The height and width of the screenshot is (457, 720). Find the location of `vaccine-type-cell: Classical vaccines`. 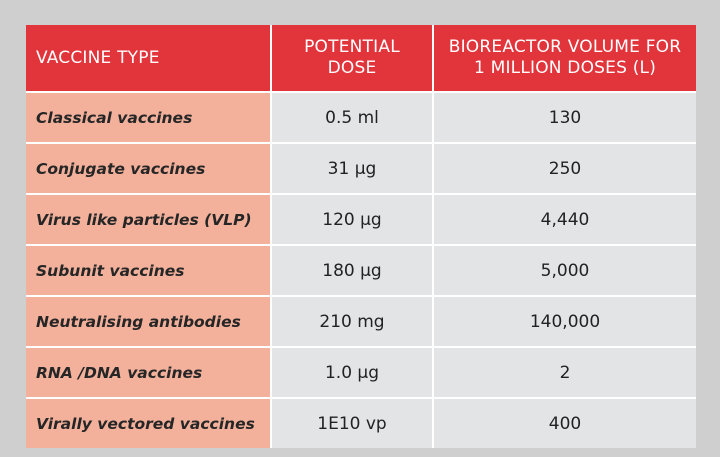

vaccine-type-cell: Classical vaccines is located at coordinates (149, 118).